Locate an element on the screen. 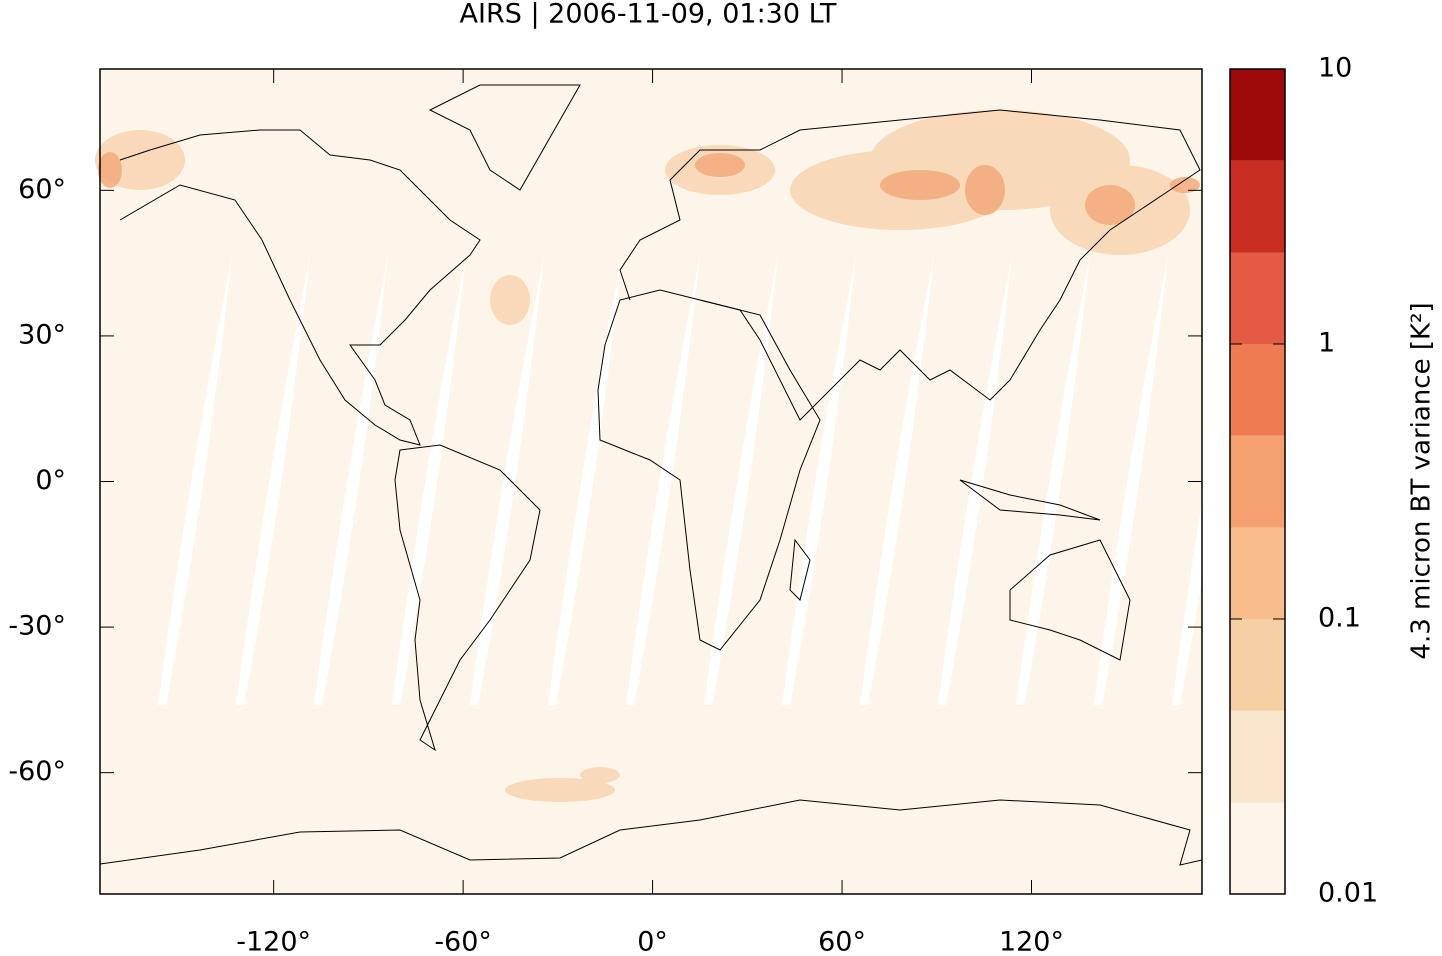 The height and width of the screenshot is (956, 1442). colorbar-tick-label: 10 is located at coordinates (1335, 68).